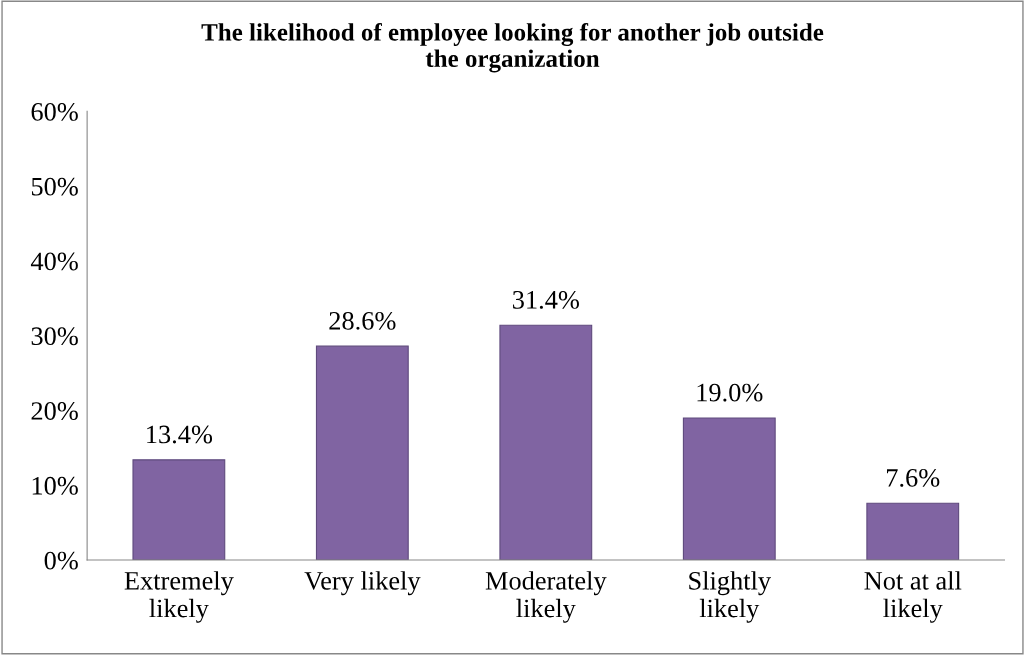  What do you see at coordinates (913, 597) in the screenshot?
I see `x-tick-label: Not at all likely` at bounding box center [913, 597].